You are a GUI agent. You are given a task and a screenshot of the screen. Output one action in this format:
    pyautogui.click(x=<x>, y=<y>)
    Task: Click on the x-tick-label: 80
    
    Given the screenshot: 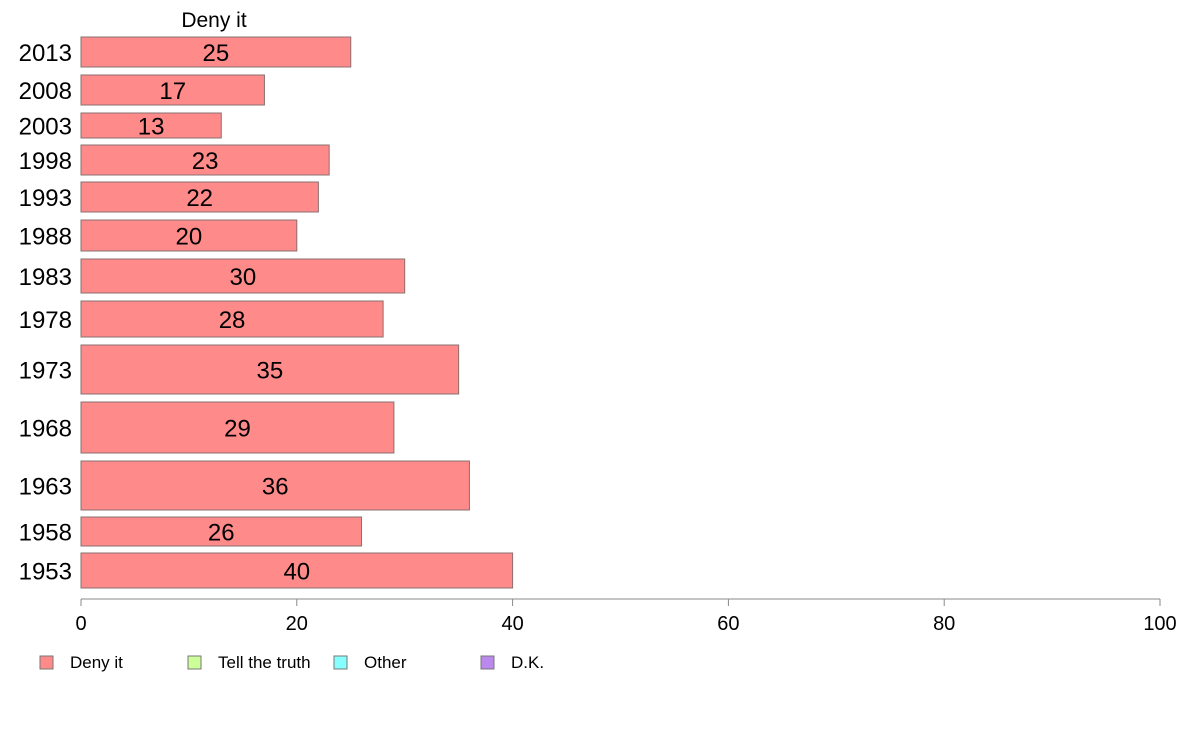 What is the action you would take?
    pyautogui.click(x=944, y=624)
    